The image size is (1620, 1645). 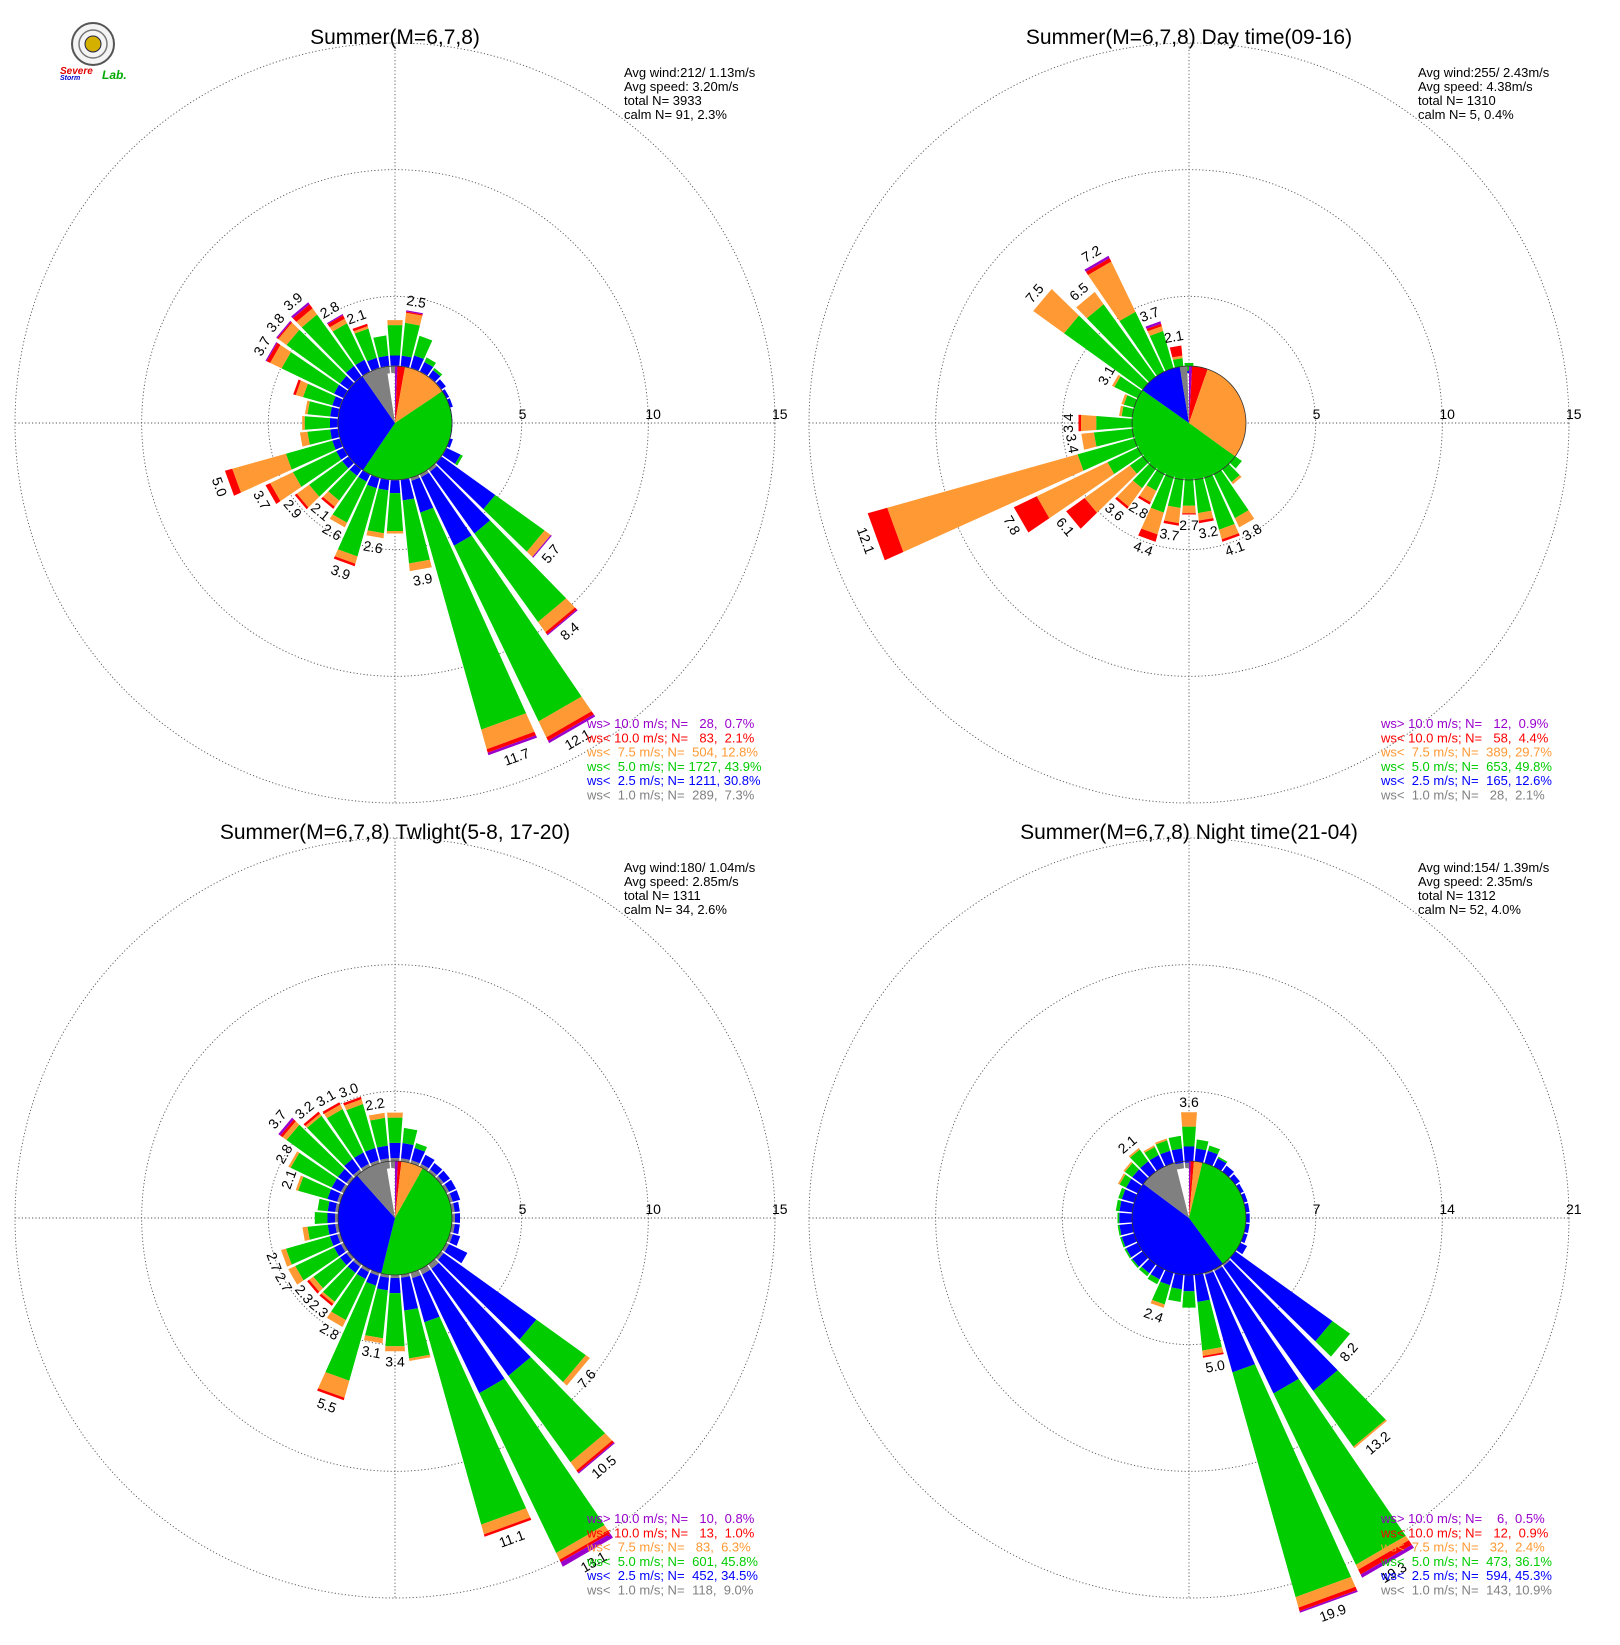 I want to click on ring-label: 5, so click(x=1317, y=414).